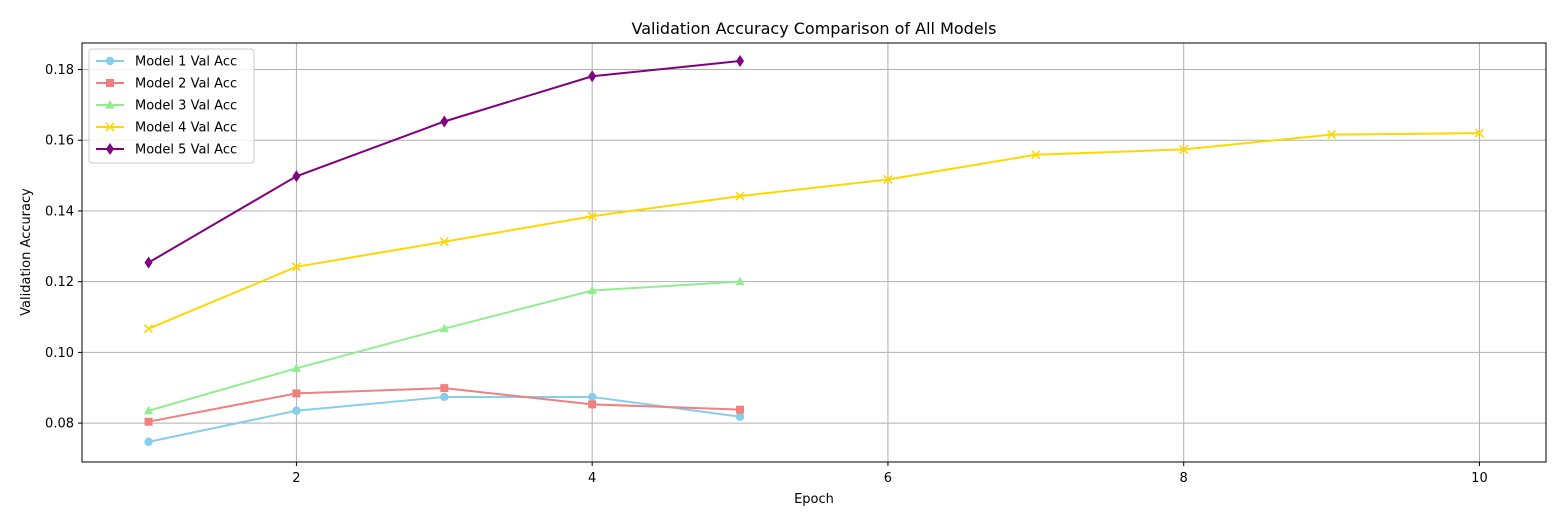 Image resolution: width=1567 pixels, height=525 pixels. I want to click on x-tick-label: 8, so click(1184, 478).